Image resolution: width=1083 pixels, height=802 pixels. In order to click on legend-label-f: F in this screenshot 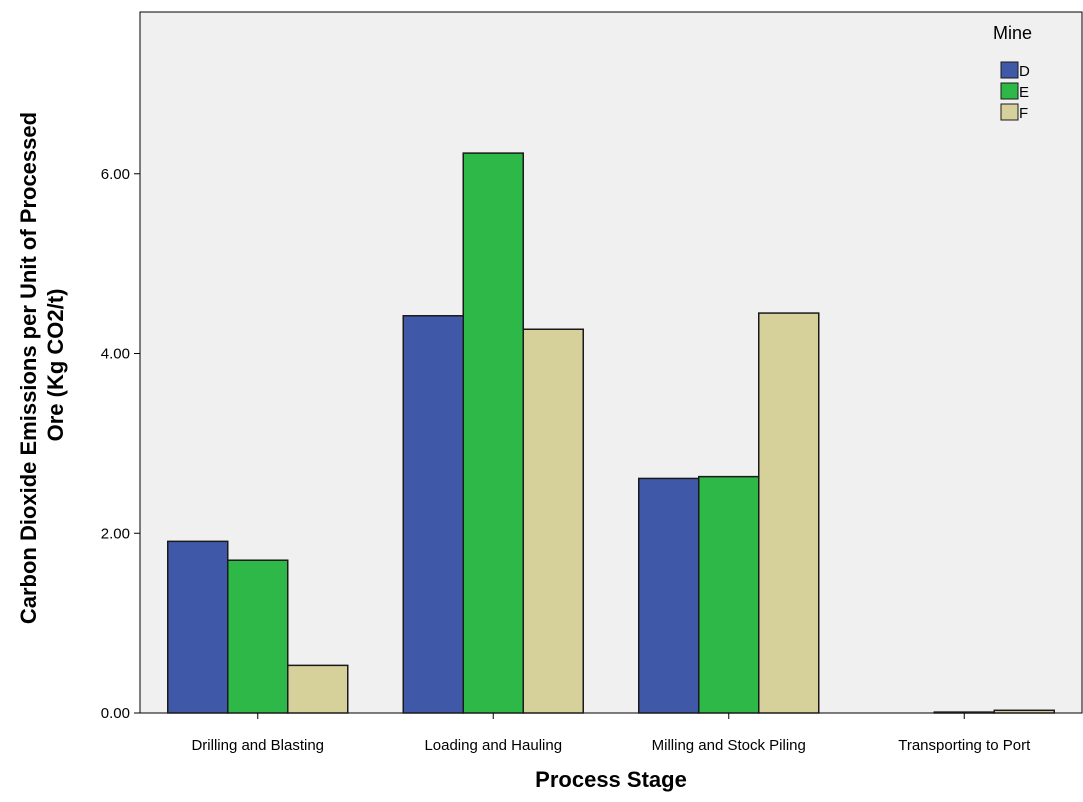, I will do `click(1023, 113)`.